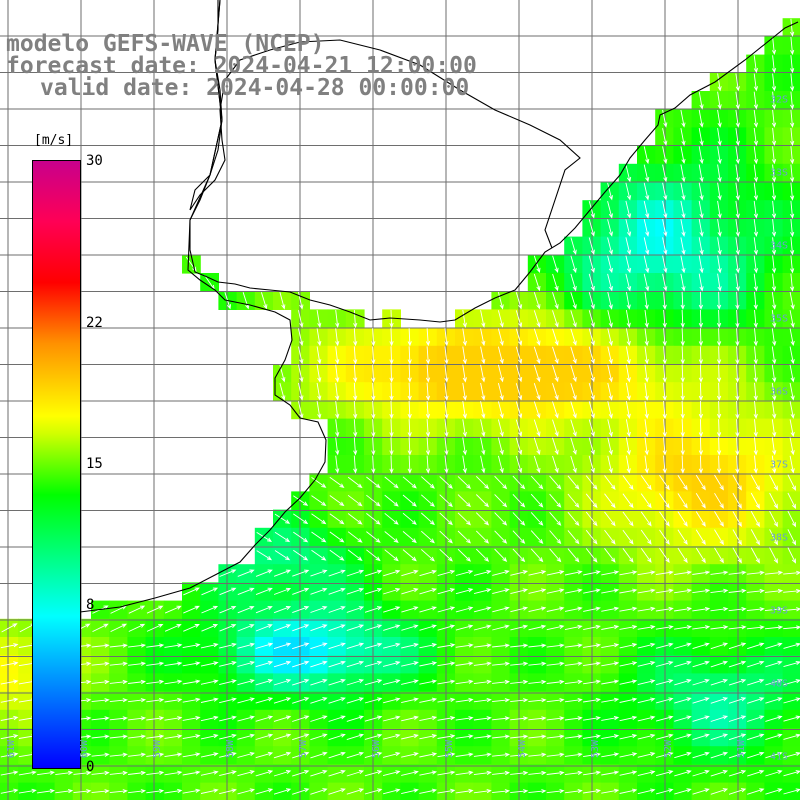 This screenshot has height=800, width=800. What do you see at coordinates (449, 749) in the screenshot?
I see `longitude-label: 55W` at bounding box center [449, 749].